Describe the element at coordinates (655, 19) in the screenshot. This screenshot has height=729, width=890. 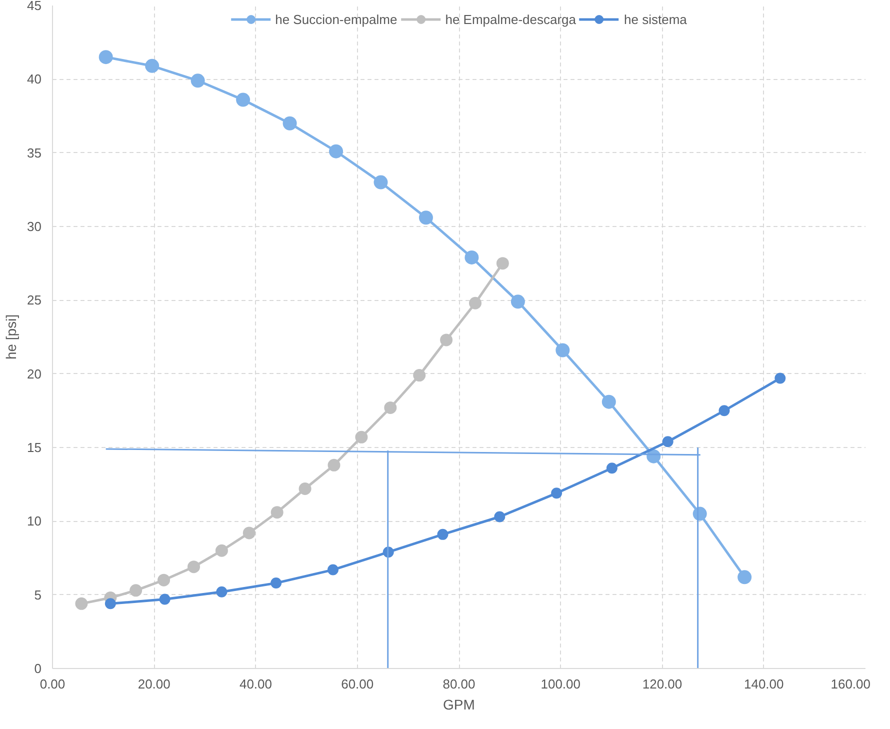
I see `legend-label: he sistema` at that location.